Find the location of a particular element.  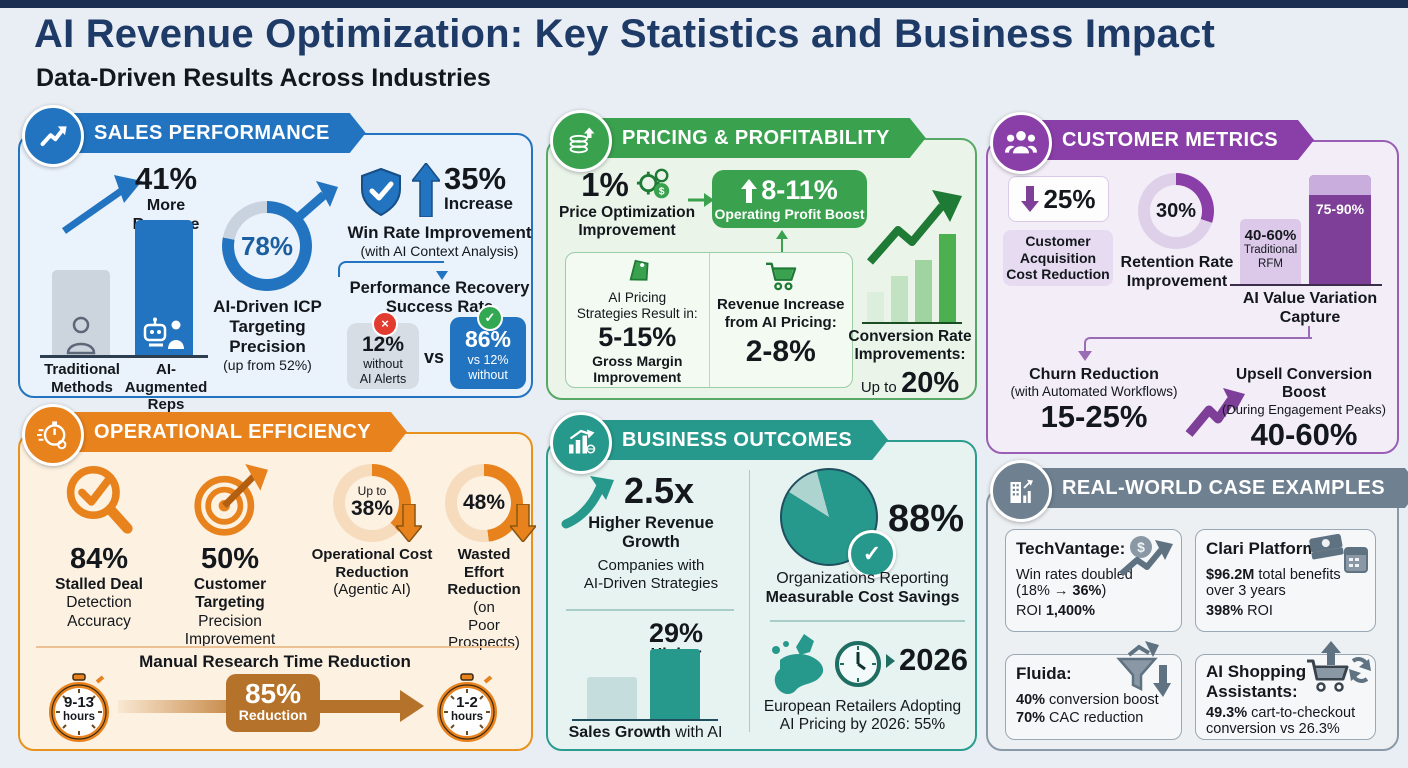

trend-up-icon is located at coordinates (53, 136).